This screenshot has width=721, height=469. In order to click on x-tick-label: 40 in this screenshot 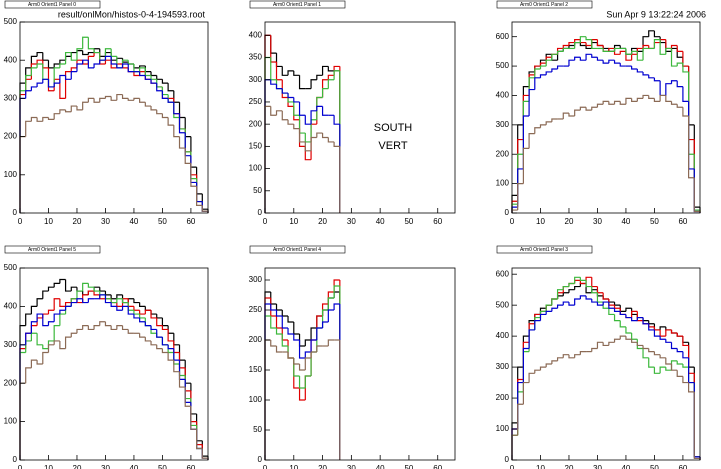, I will do `click(380, 221)`.